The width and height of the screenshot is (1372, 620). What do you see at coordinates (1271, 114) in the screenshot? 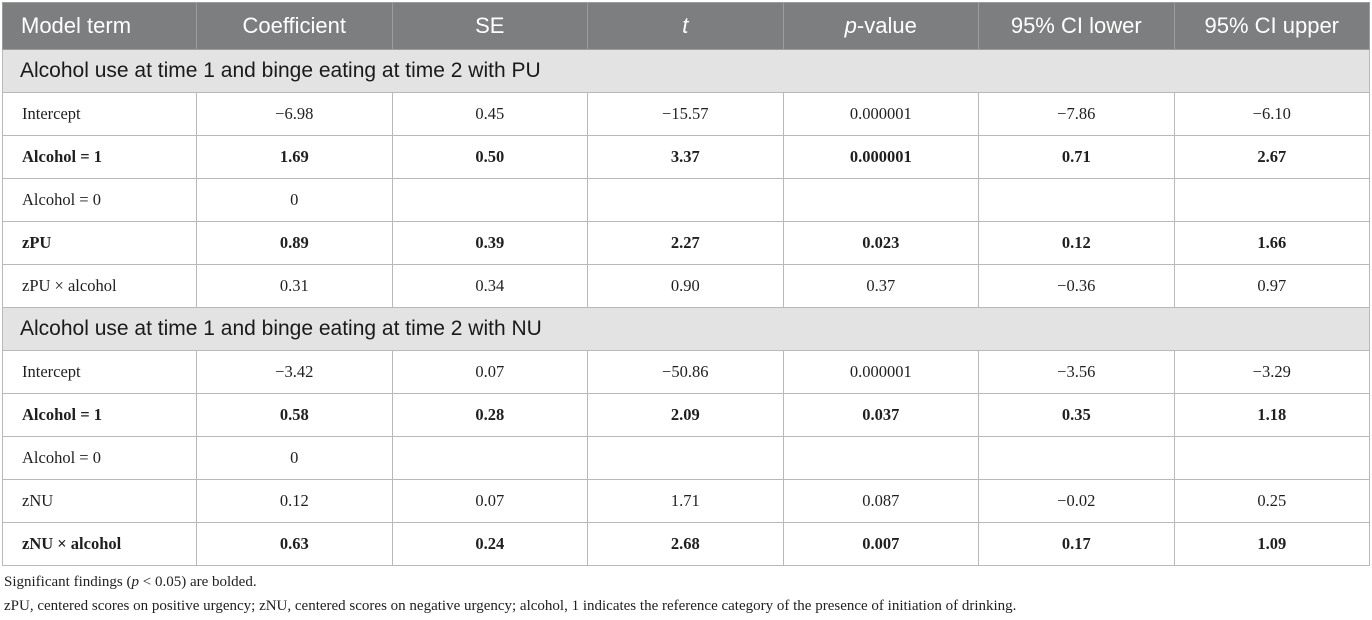
I see `row-ci-upper: −6.10` at bounding box center [1271, 114].